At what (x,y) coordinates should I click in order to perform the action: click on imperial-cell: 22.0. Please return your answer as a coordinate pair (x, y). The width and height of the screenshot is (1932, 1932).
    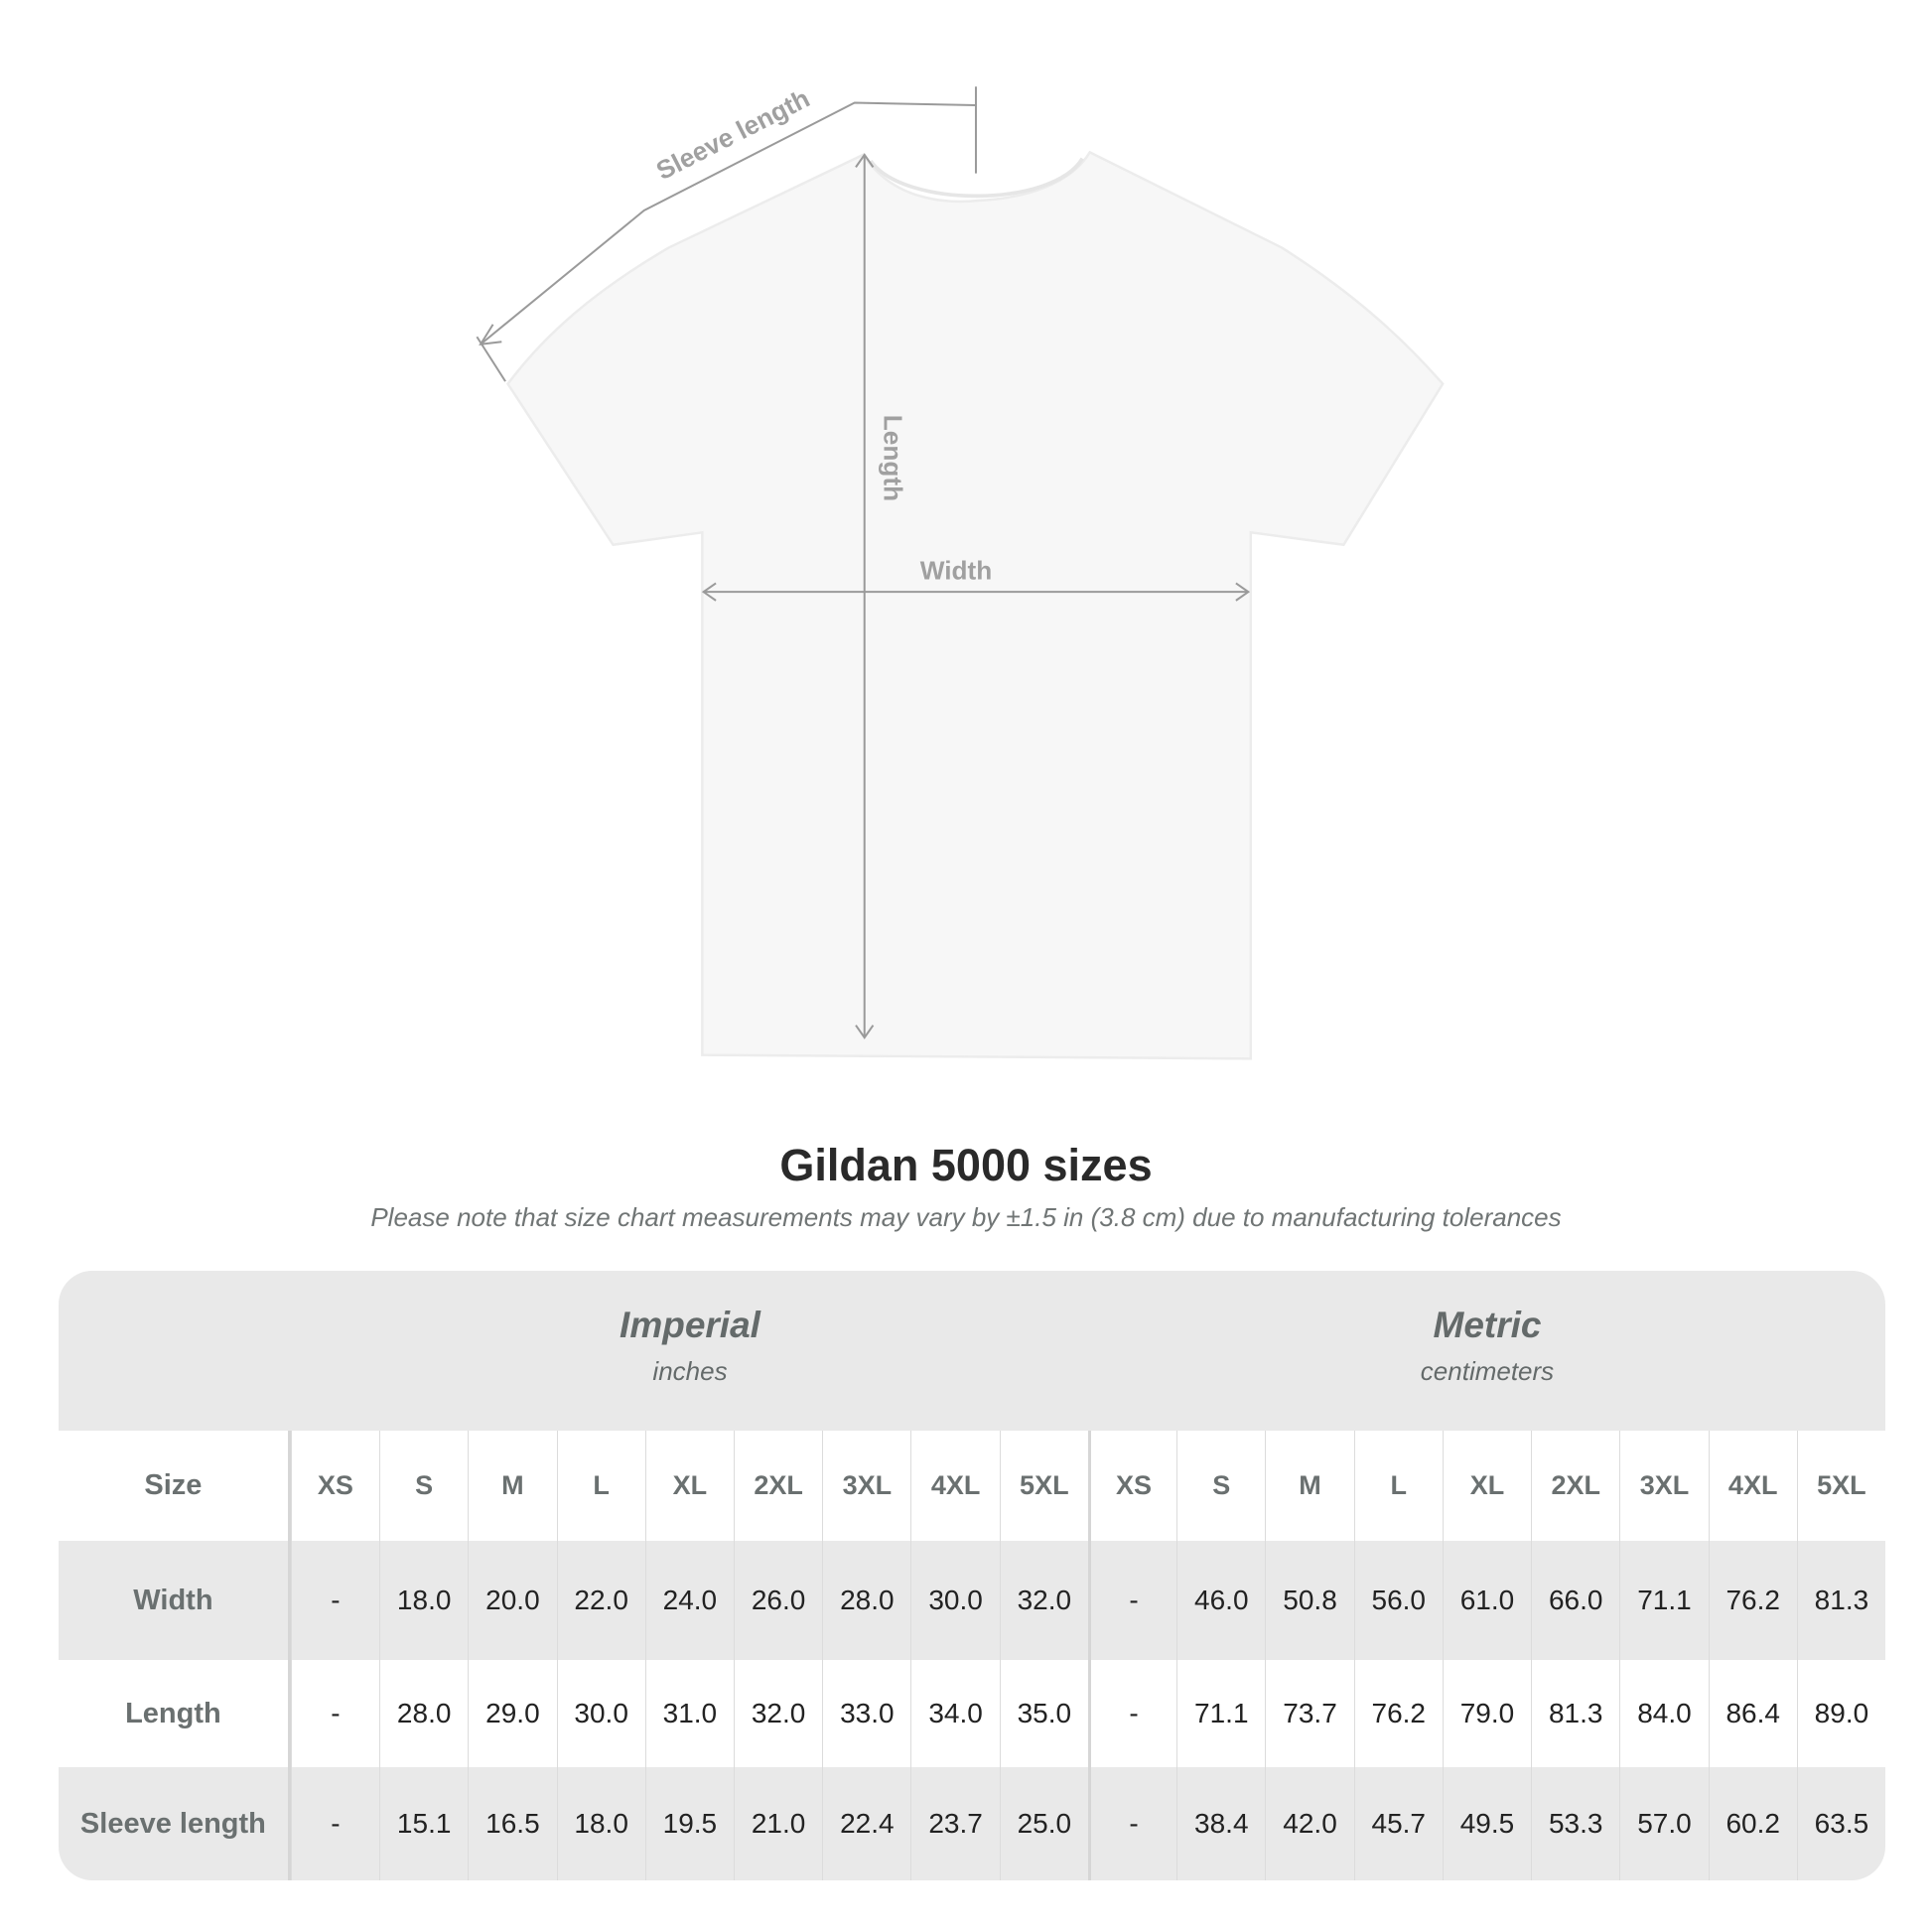
    Looking at the image, I should click on (601, 1600).